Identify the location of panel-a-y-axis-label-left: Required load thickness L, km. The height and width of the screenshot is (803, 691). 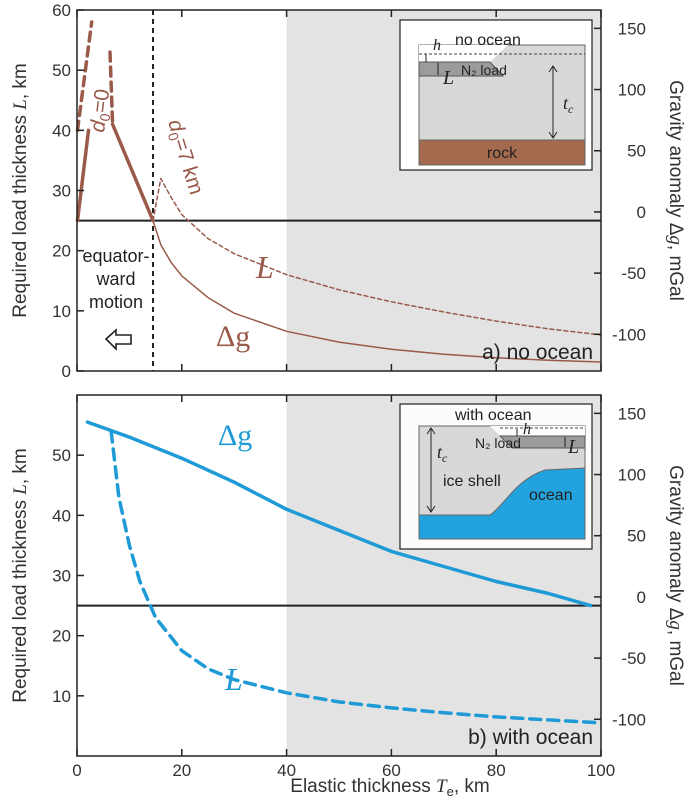
(20, 190).